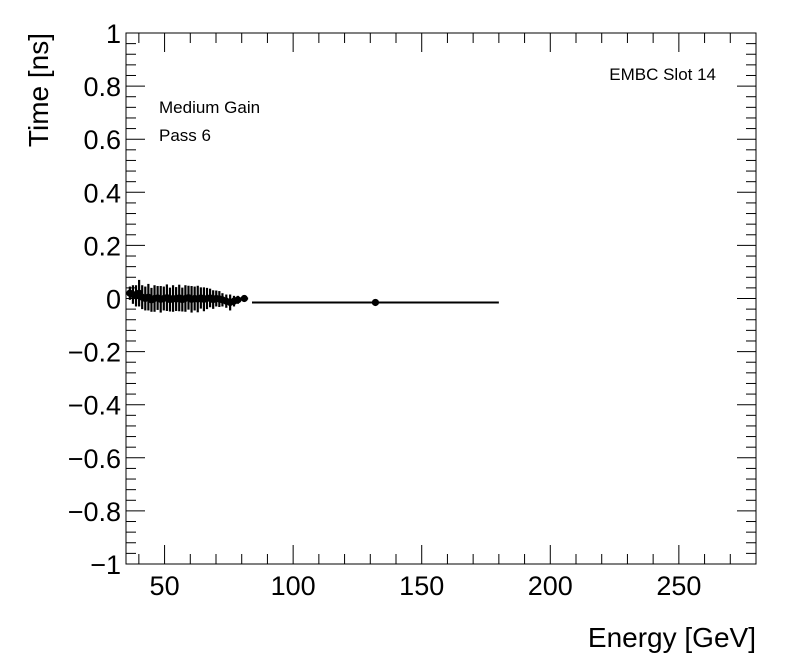 The height and width of the screenshot is (672, 796). What do you see at coordinates (38, 90) in the screenshot?
I see `y-axis-title: Time [ns]` at bounding box center [38, 90].